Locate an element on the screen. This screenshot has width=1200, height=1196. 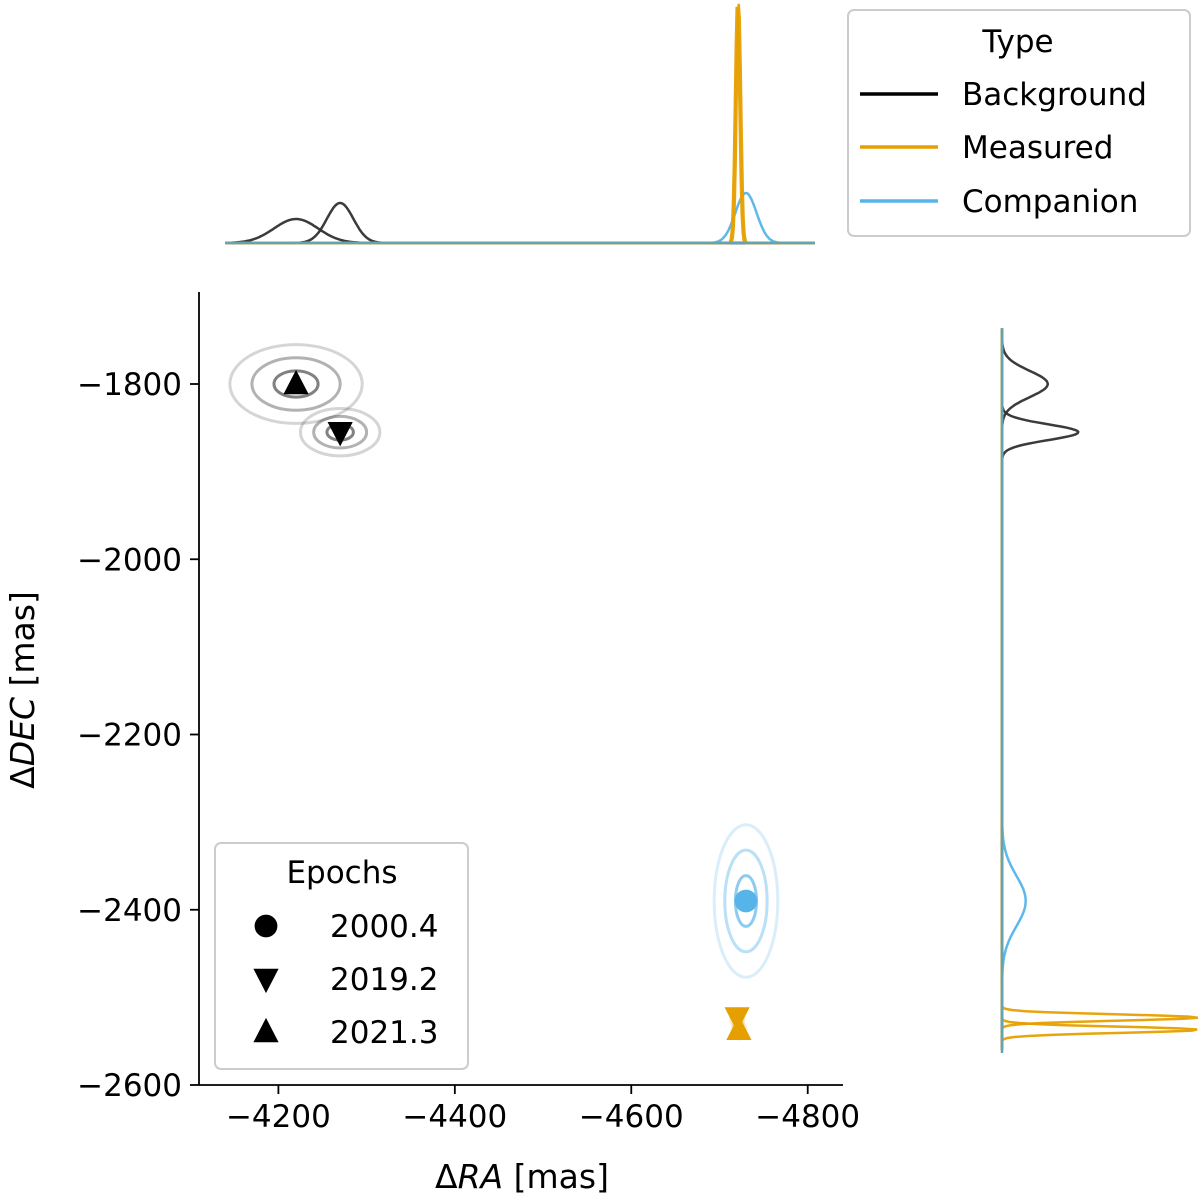
marker-companion-2000.4 is located at coordinates (746, 901).